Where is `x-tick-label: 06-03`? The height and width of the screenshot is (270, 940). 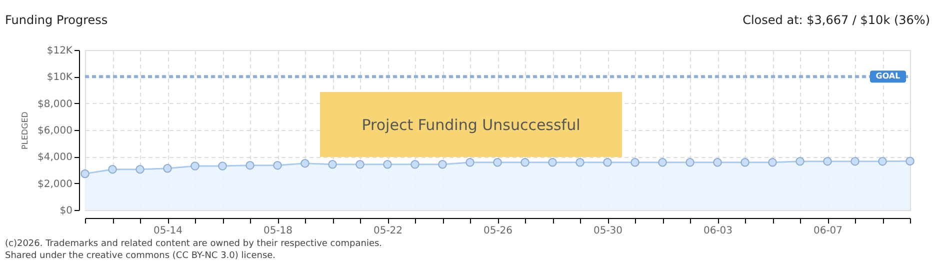
x-tick-label: 06-03 is located at coordinates (718, 231).